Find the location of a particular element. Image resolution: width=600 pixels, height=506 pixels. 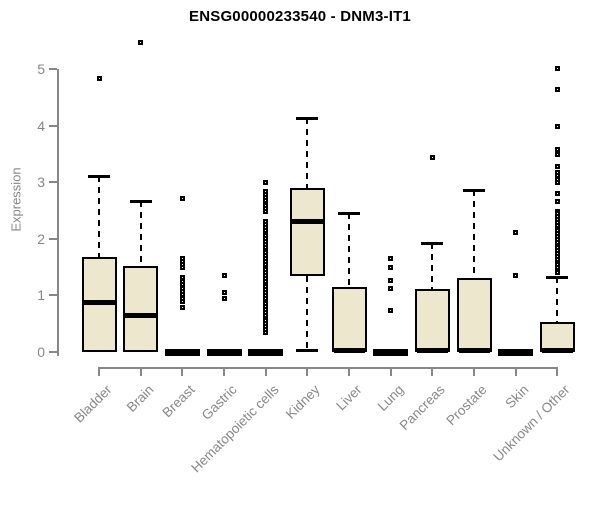

lower-whisker-cap-kidney is located at coordinates (307, 350).